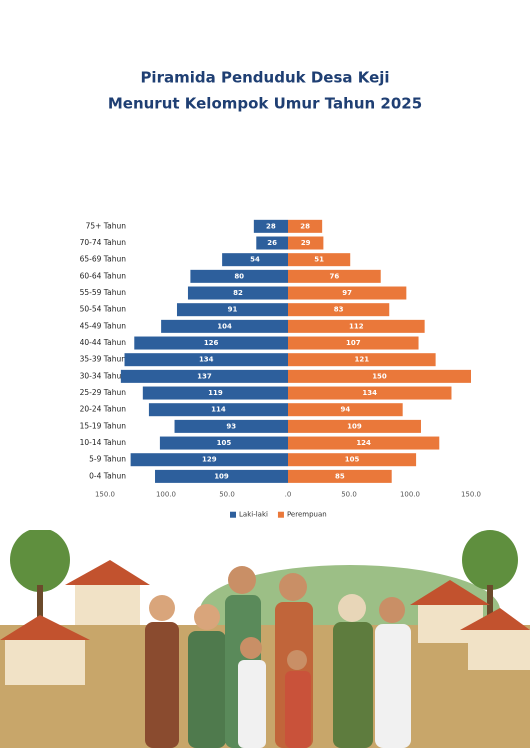  What do you see at coordinates (106, 225) in the screenshot?
I see `y-tick-label: 75+ Tahun` at bounding box center [106, 225].